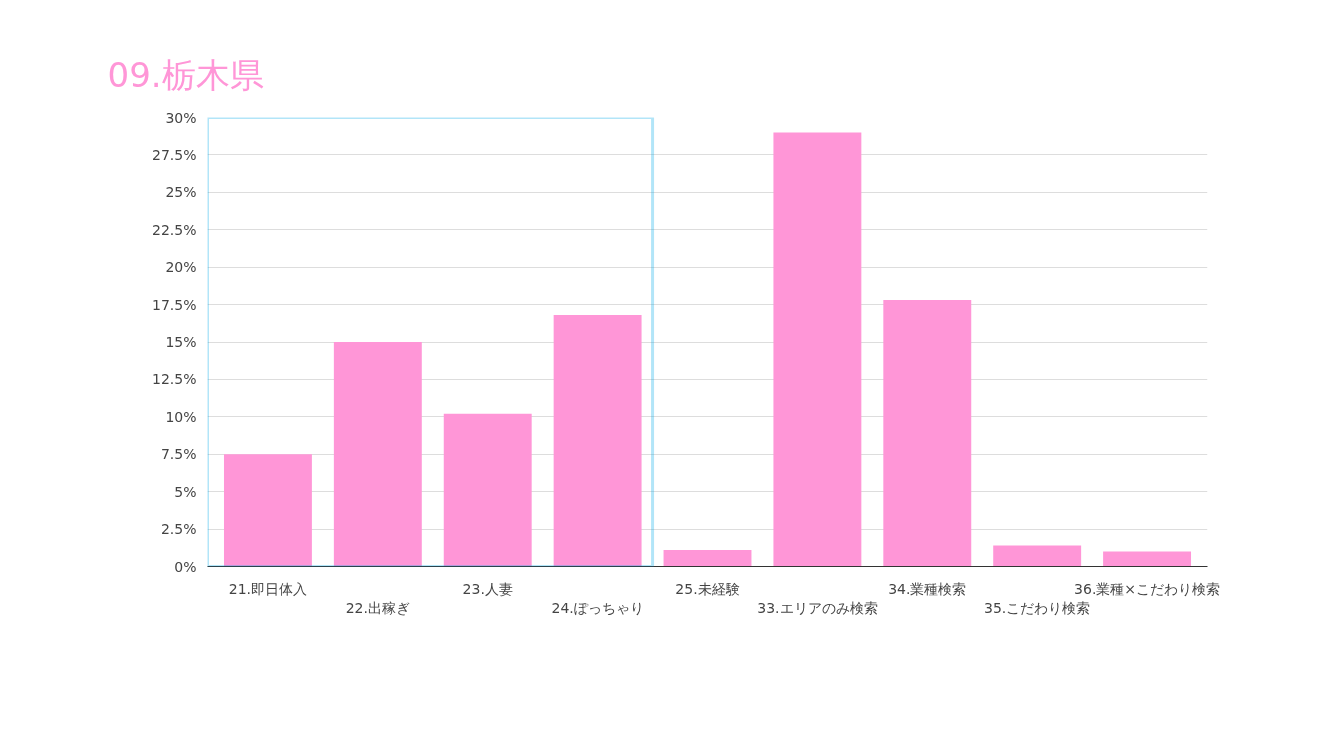  Describe the element at coordinates (178, 529) in the screenshot. I see `y-tick-label: 2.5%` at that location.